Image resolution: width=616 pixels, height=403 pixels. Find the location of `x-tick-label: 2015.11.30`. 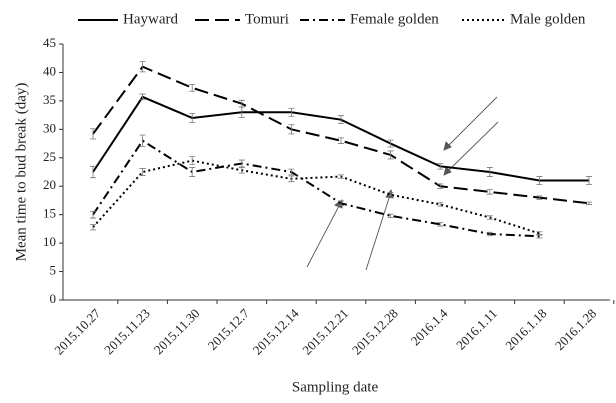

x-tick-label: 2015.11.30 is located at coordinates (177, 332).